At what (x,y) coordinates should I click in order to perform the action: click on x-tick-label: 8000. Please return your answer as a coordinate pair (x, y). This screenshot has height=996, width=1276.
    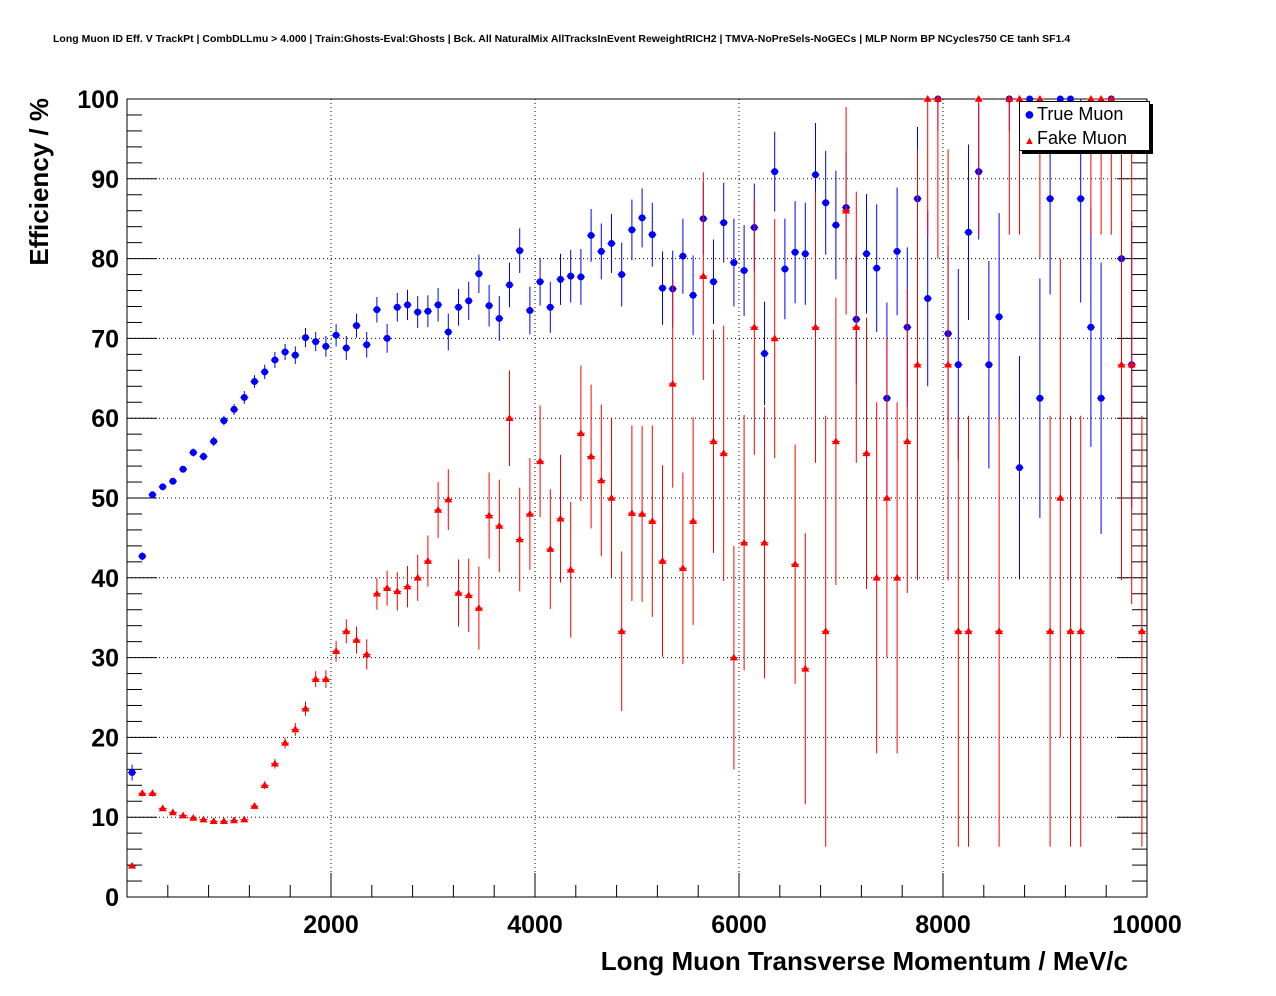
    Looking at the image, I should click on (943, 925).